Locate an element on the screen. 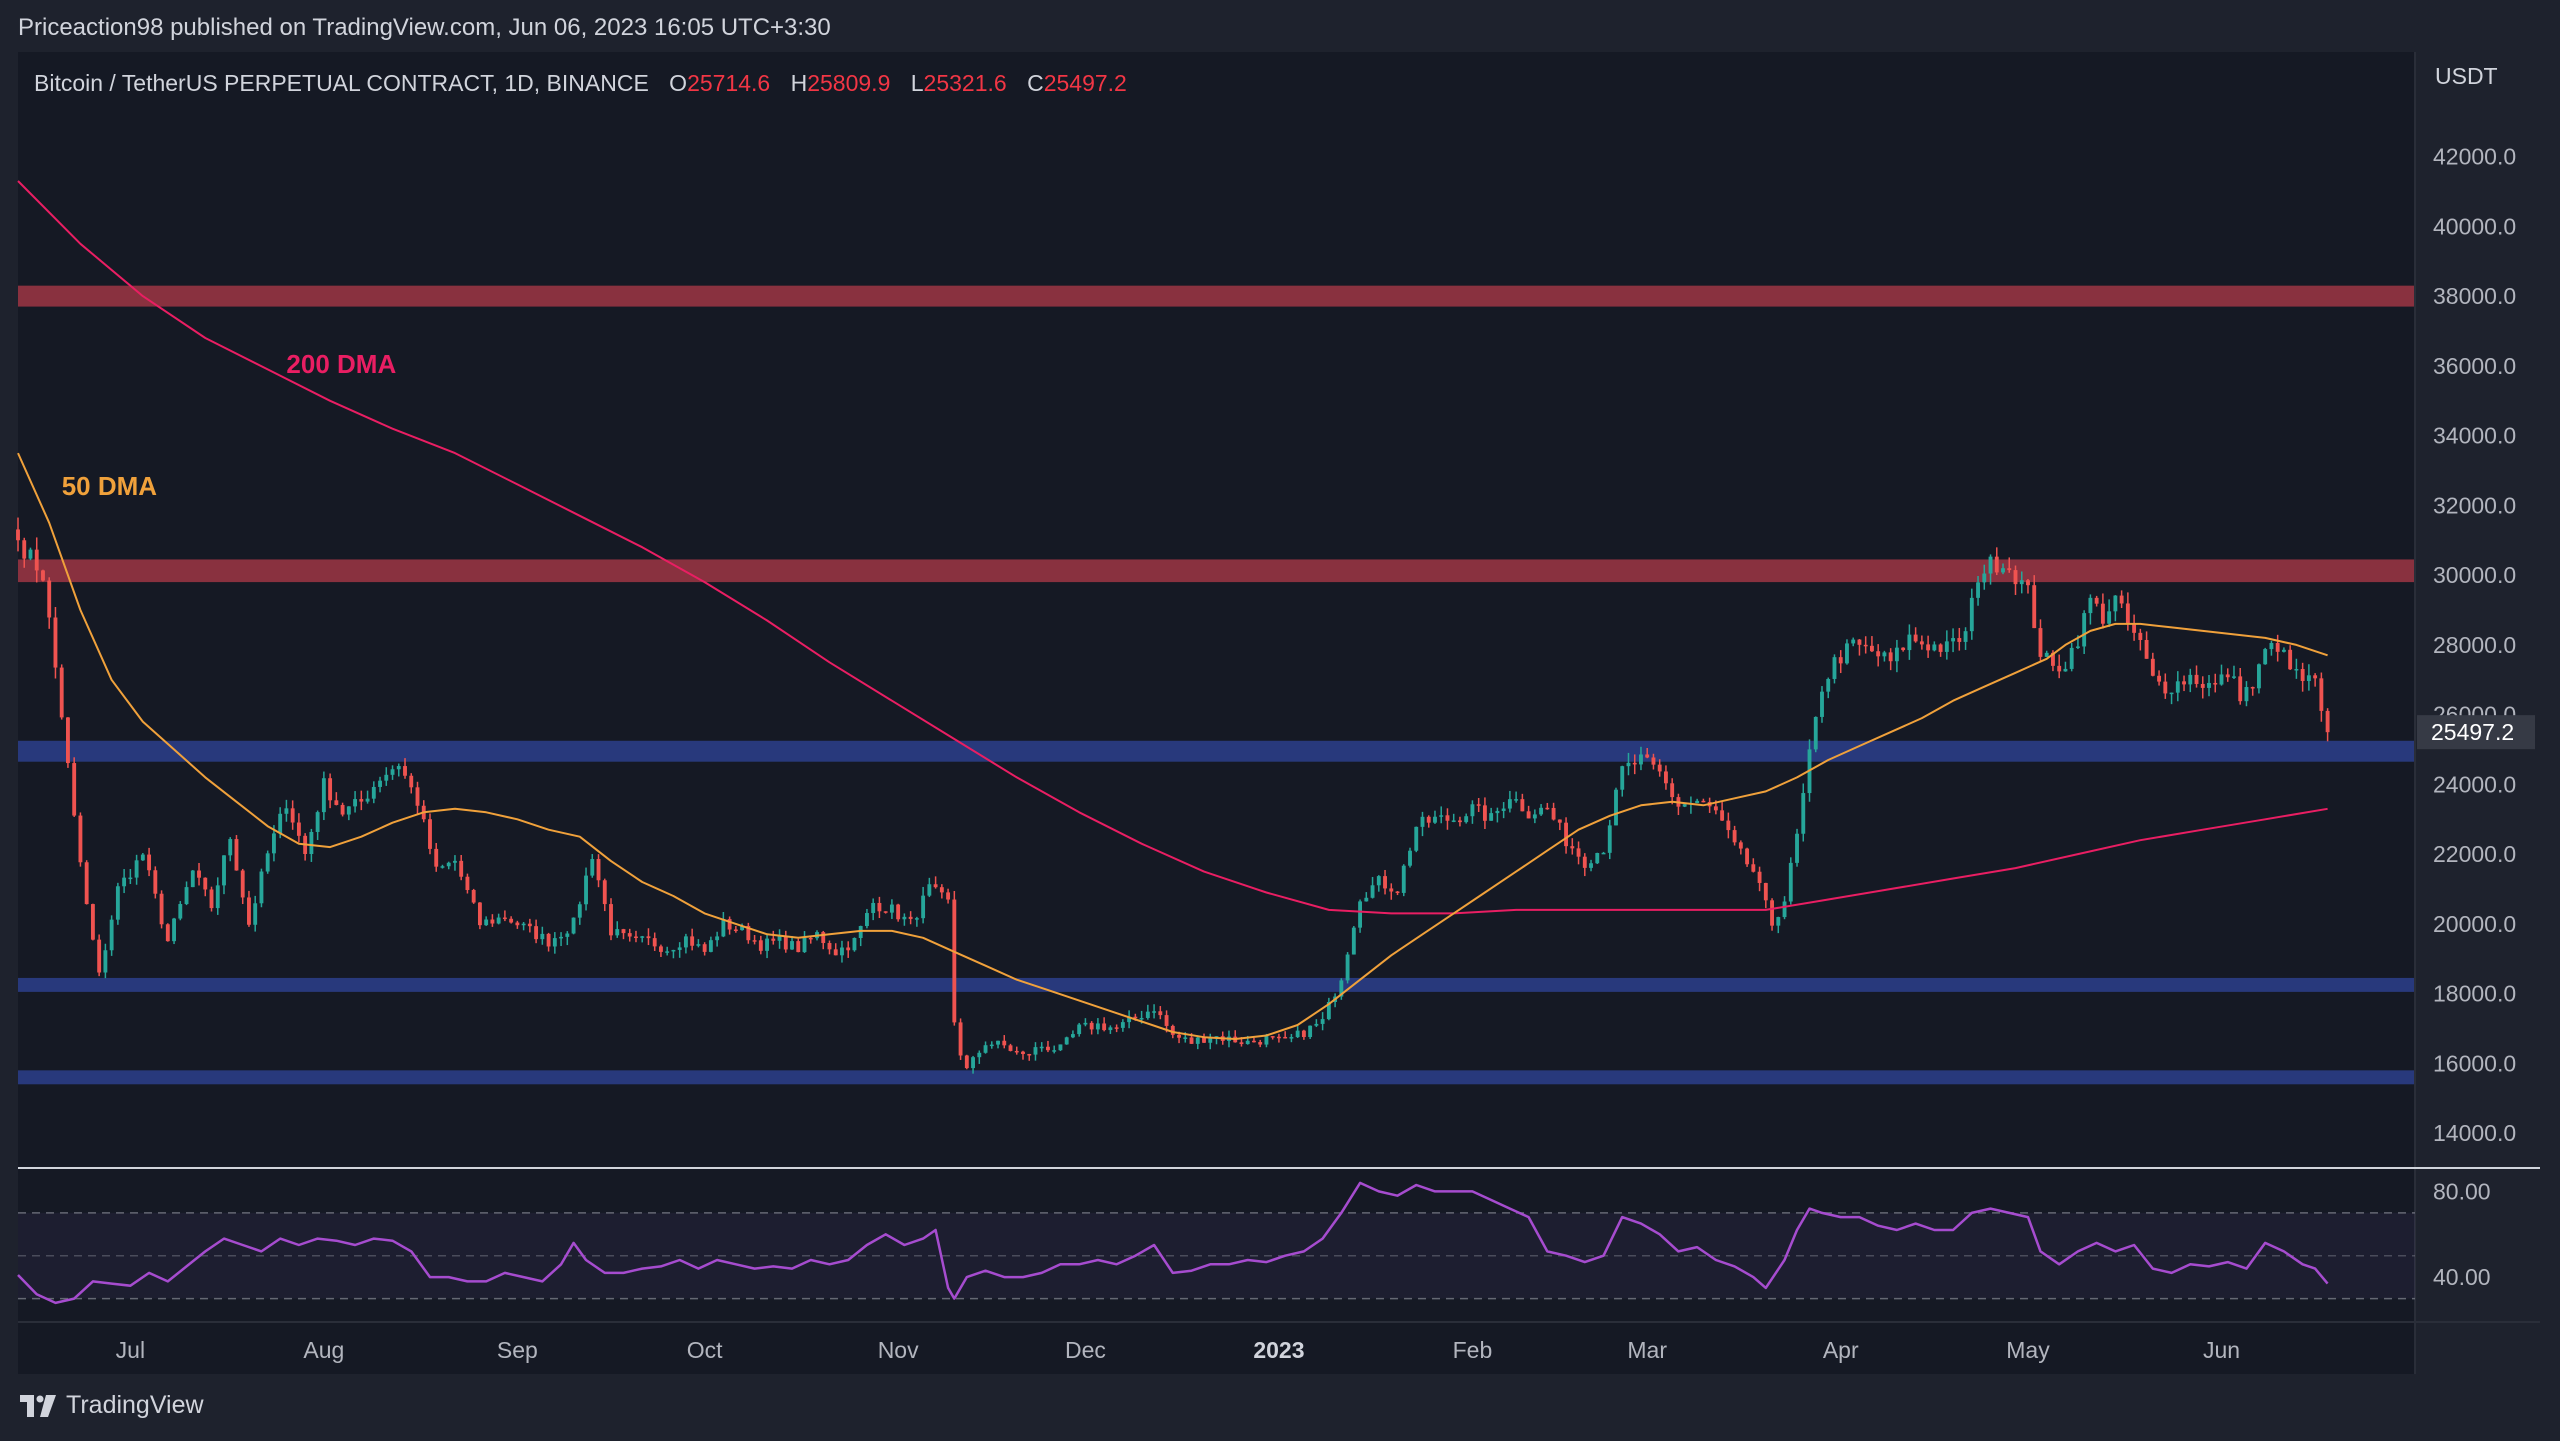  brand: TradingView is located at coordinates (112, 1405).